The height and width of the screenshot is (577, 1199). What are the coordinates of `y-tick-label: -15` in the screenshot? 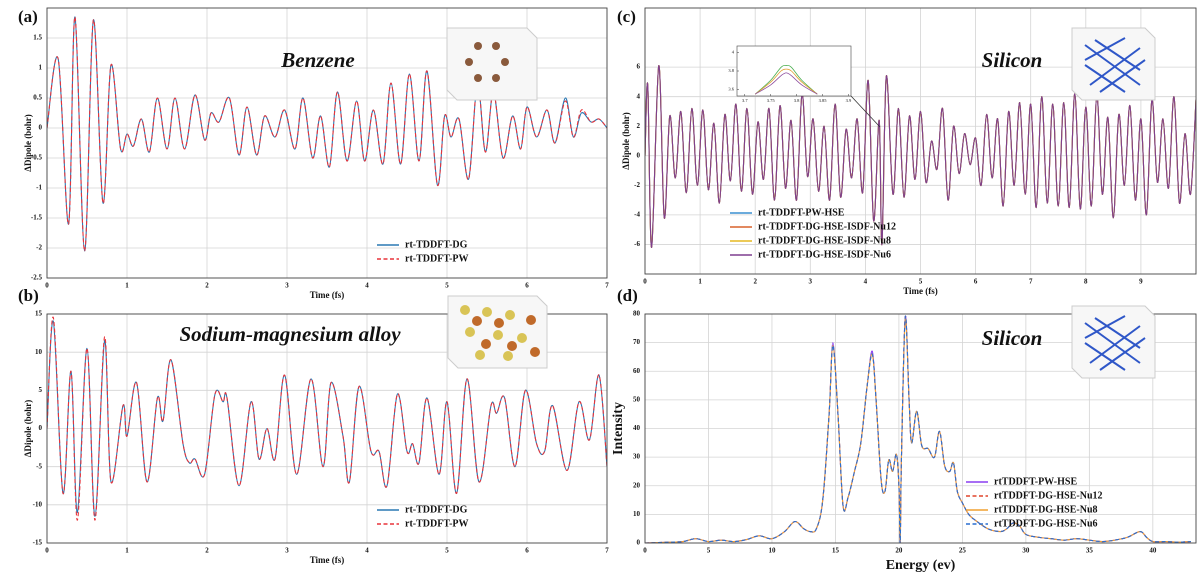 It's located at (38, 543).